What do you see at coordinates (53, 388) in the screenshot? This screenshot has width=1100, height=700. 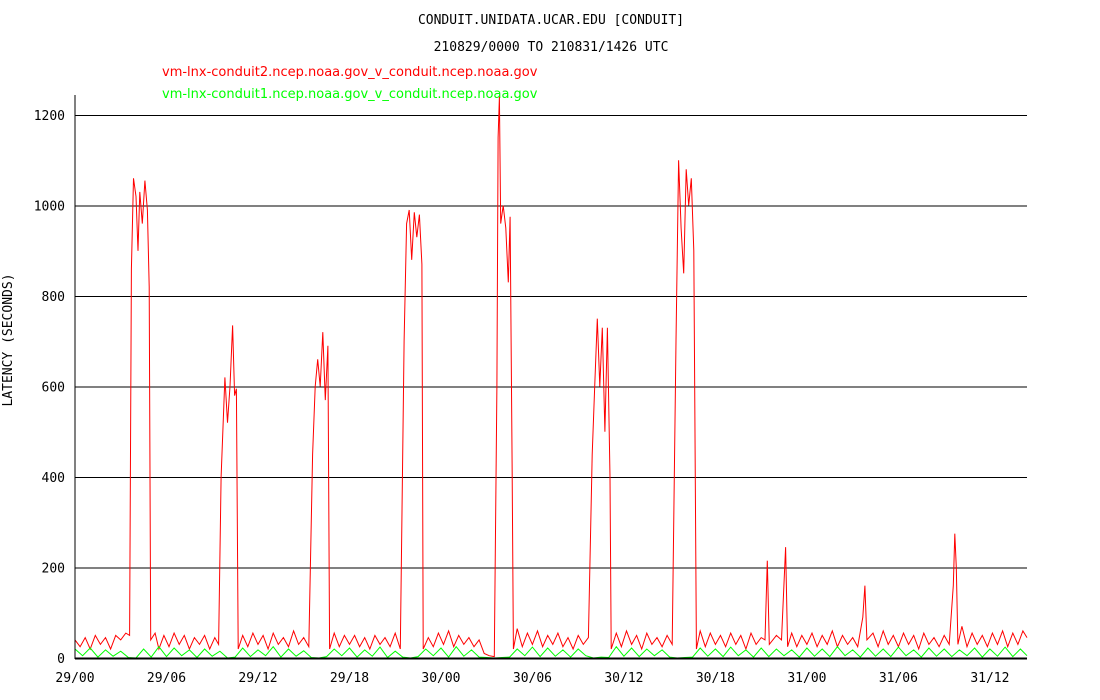 I see `y-tick-label: 600` at bounding box center [53, 388].